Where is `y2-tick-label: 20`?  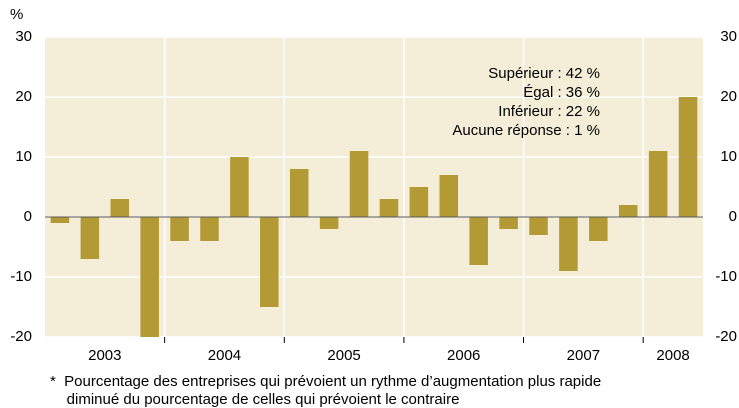
y2-tick-label: 20 is located at coordinates (728, 96).